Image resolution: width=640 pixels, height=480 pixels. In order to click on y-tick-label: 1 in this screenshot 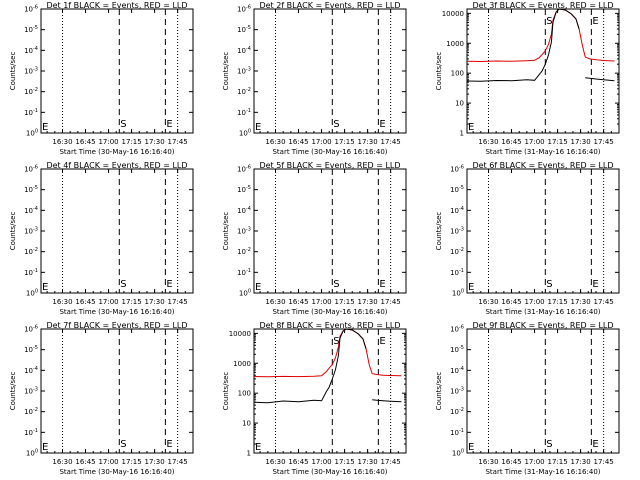, I will do `click(462, 134)`.